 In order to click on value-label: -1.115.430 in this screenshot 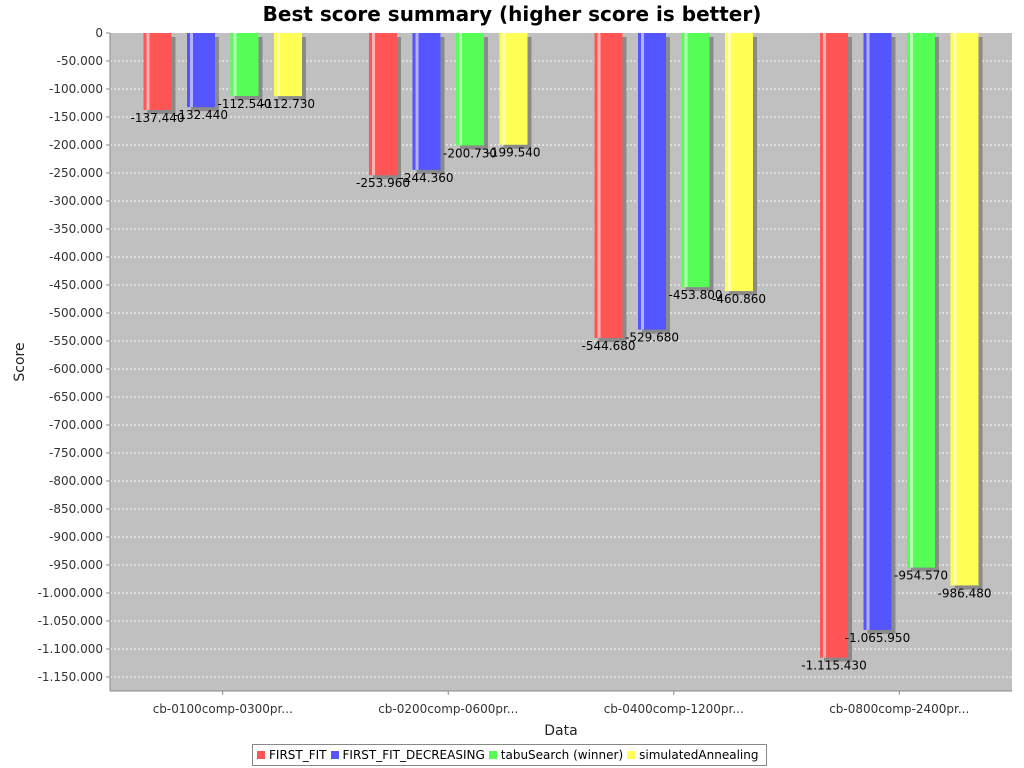, I will do `click(833, 666)`.